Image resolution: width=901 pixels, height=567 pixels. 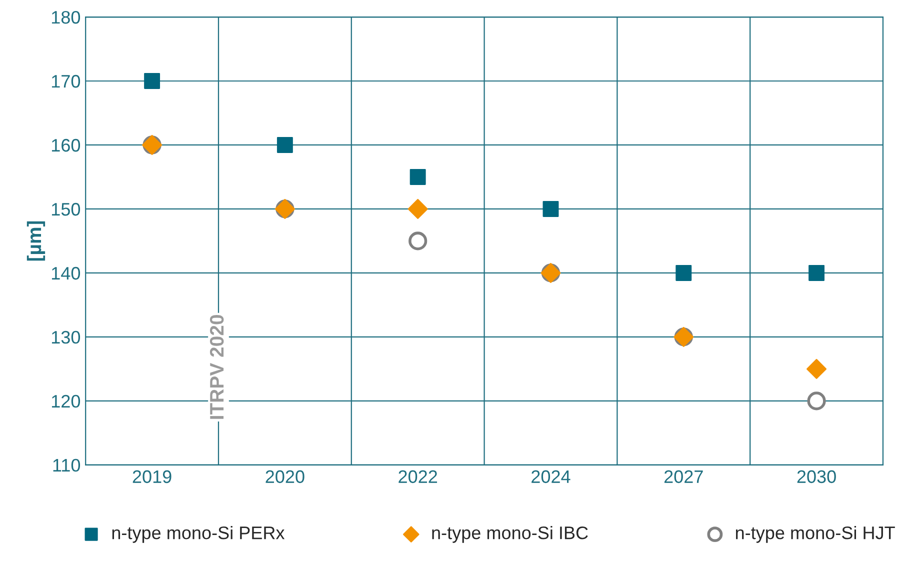 What do you see at coordinates (418, 477) in the screenshot?
I see `x-tick-label: 2022` at bounding box center [418, 477].